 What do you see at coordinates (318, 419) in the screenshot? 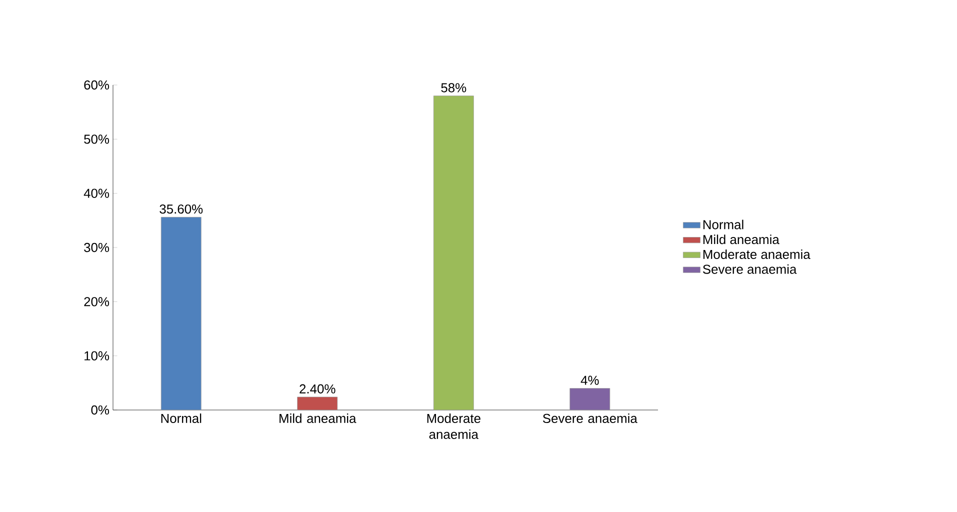
I see `x-tick-label: Mild aneamia` at bounding box center [318, 419].